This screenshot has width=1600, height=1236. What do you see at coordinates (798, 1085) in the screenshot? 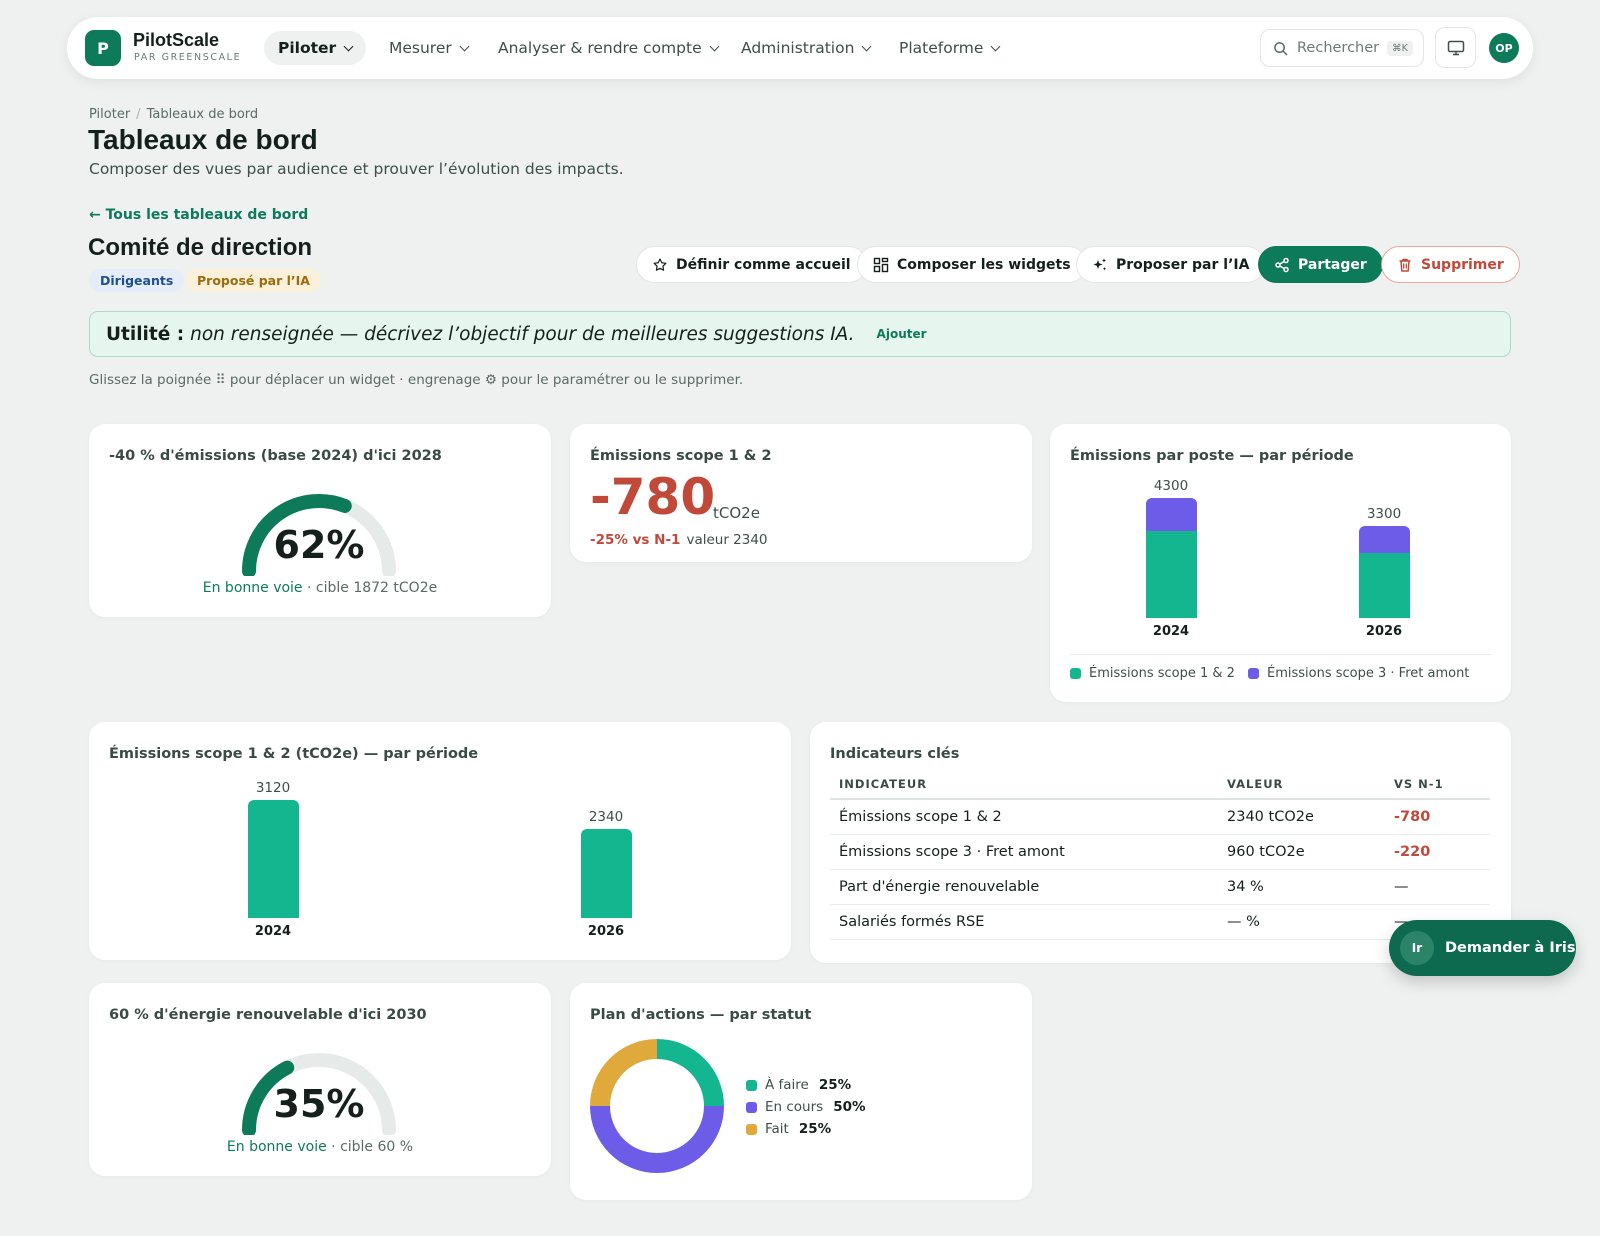
I see `legend-item: À faire 25%` at bounding box center [798, 1085].